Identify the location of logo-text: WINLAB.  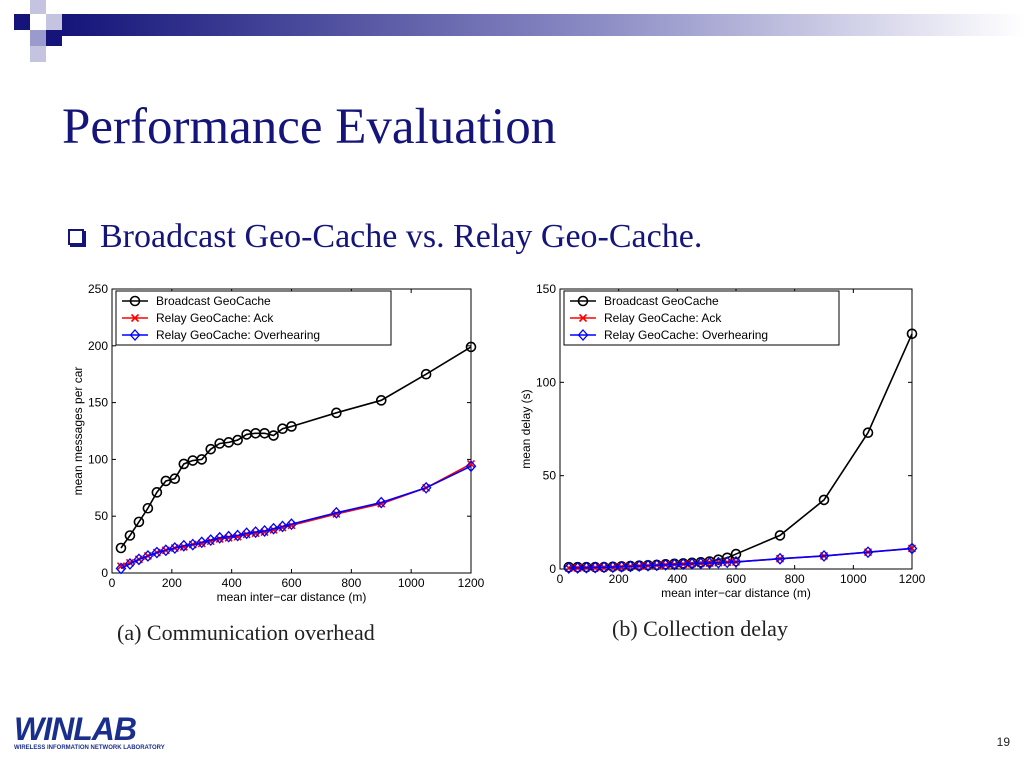
(75, 729).